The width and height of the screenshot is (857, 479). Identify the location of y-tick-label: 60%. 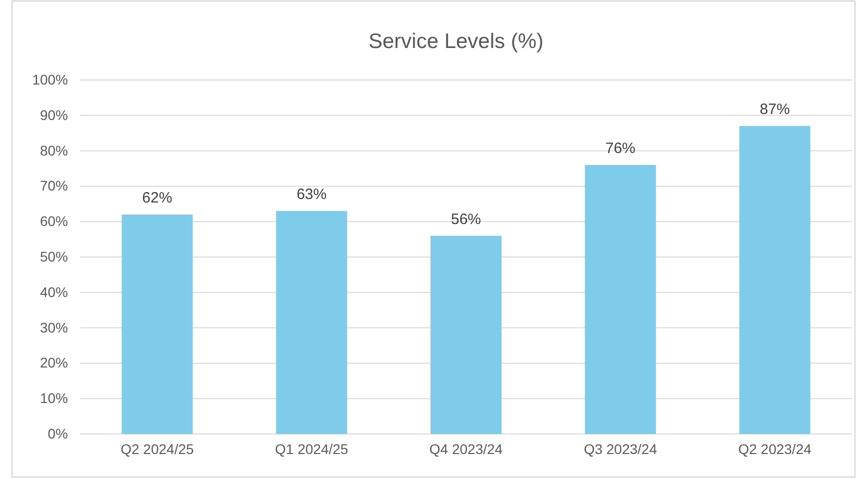
(54, 221).